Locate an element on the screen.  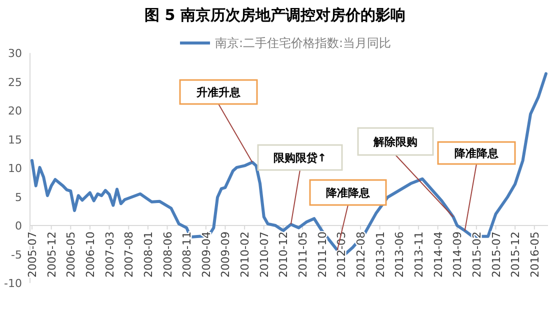
x-tick-label: 2016-05 is located at coordinates (535, 255).